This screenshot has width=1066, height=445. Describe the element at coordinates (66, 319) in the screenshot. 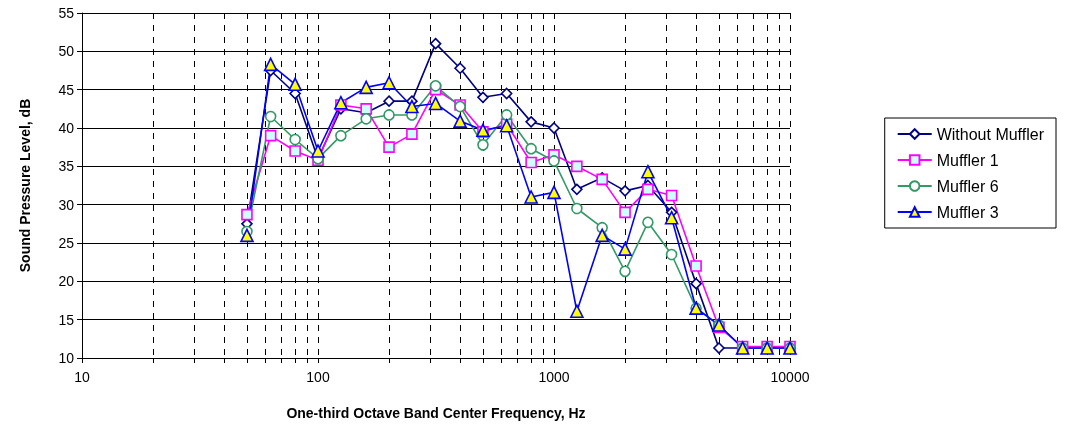

I see `y-tick-label: 15` at that location.